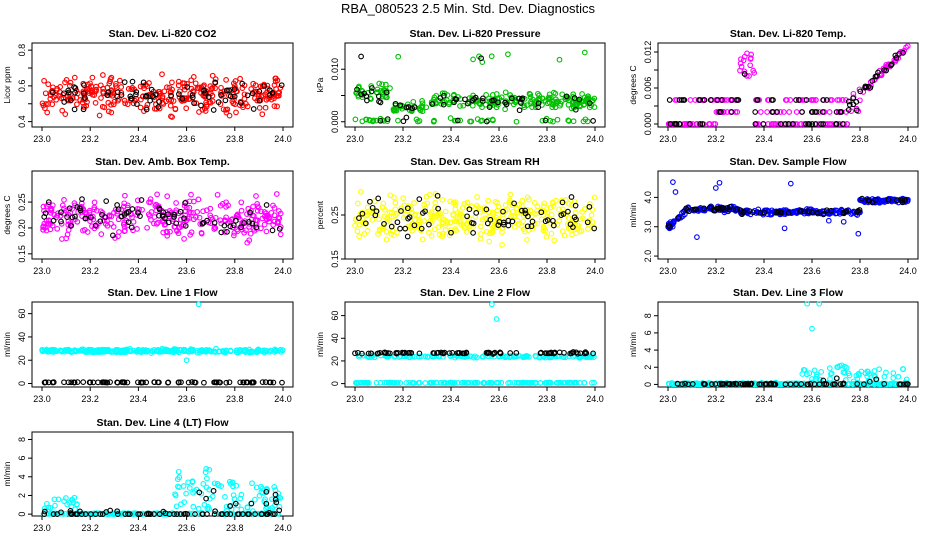 The image size is (936, 540). I want to click on x-tick-label: 23.8, so click(547, 271).